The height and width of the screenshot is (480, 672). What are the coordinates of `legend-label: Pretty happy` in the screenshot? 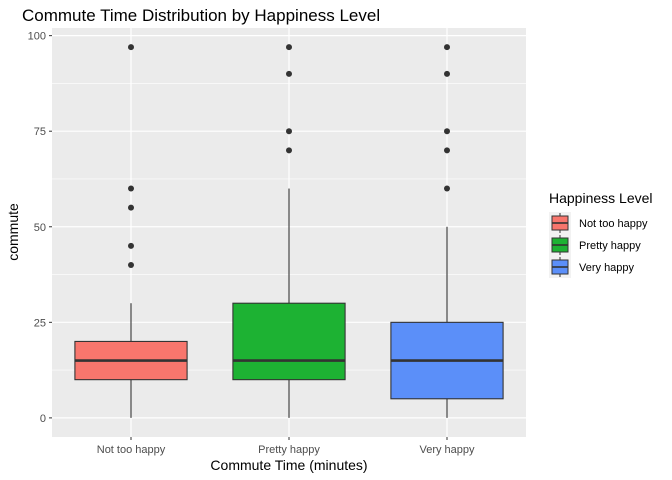 It's located at (610, 246).